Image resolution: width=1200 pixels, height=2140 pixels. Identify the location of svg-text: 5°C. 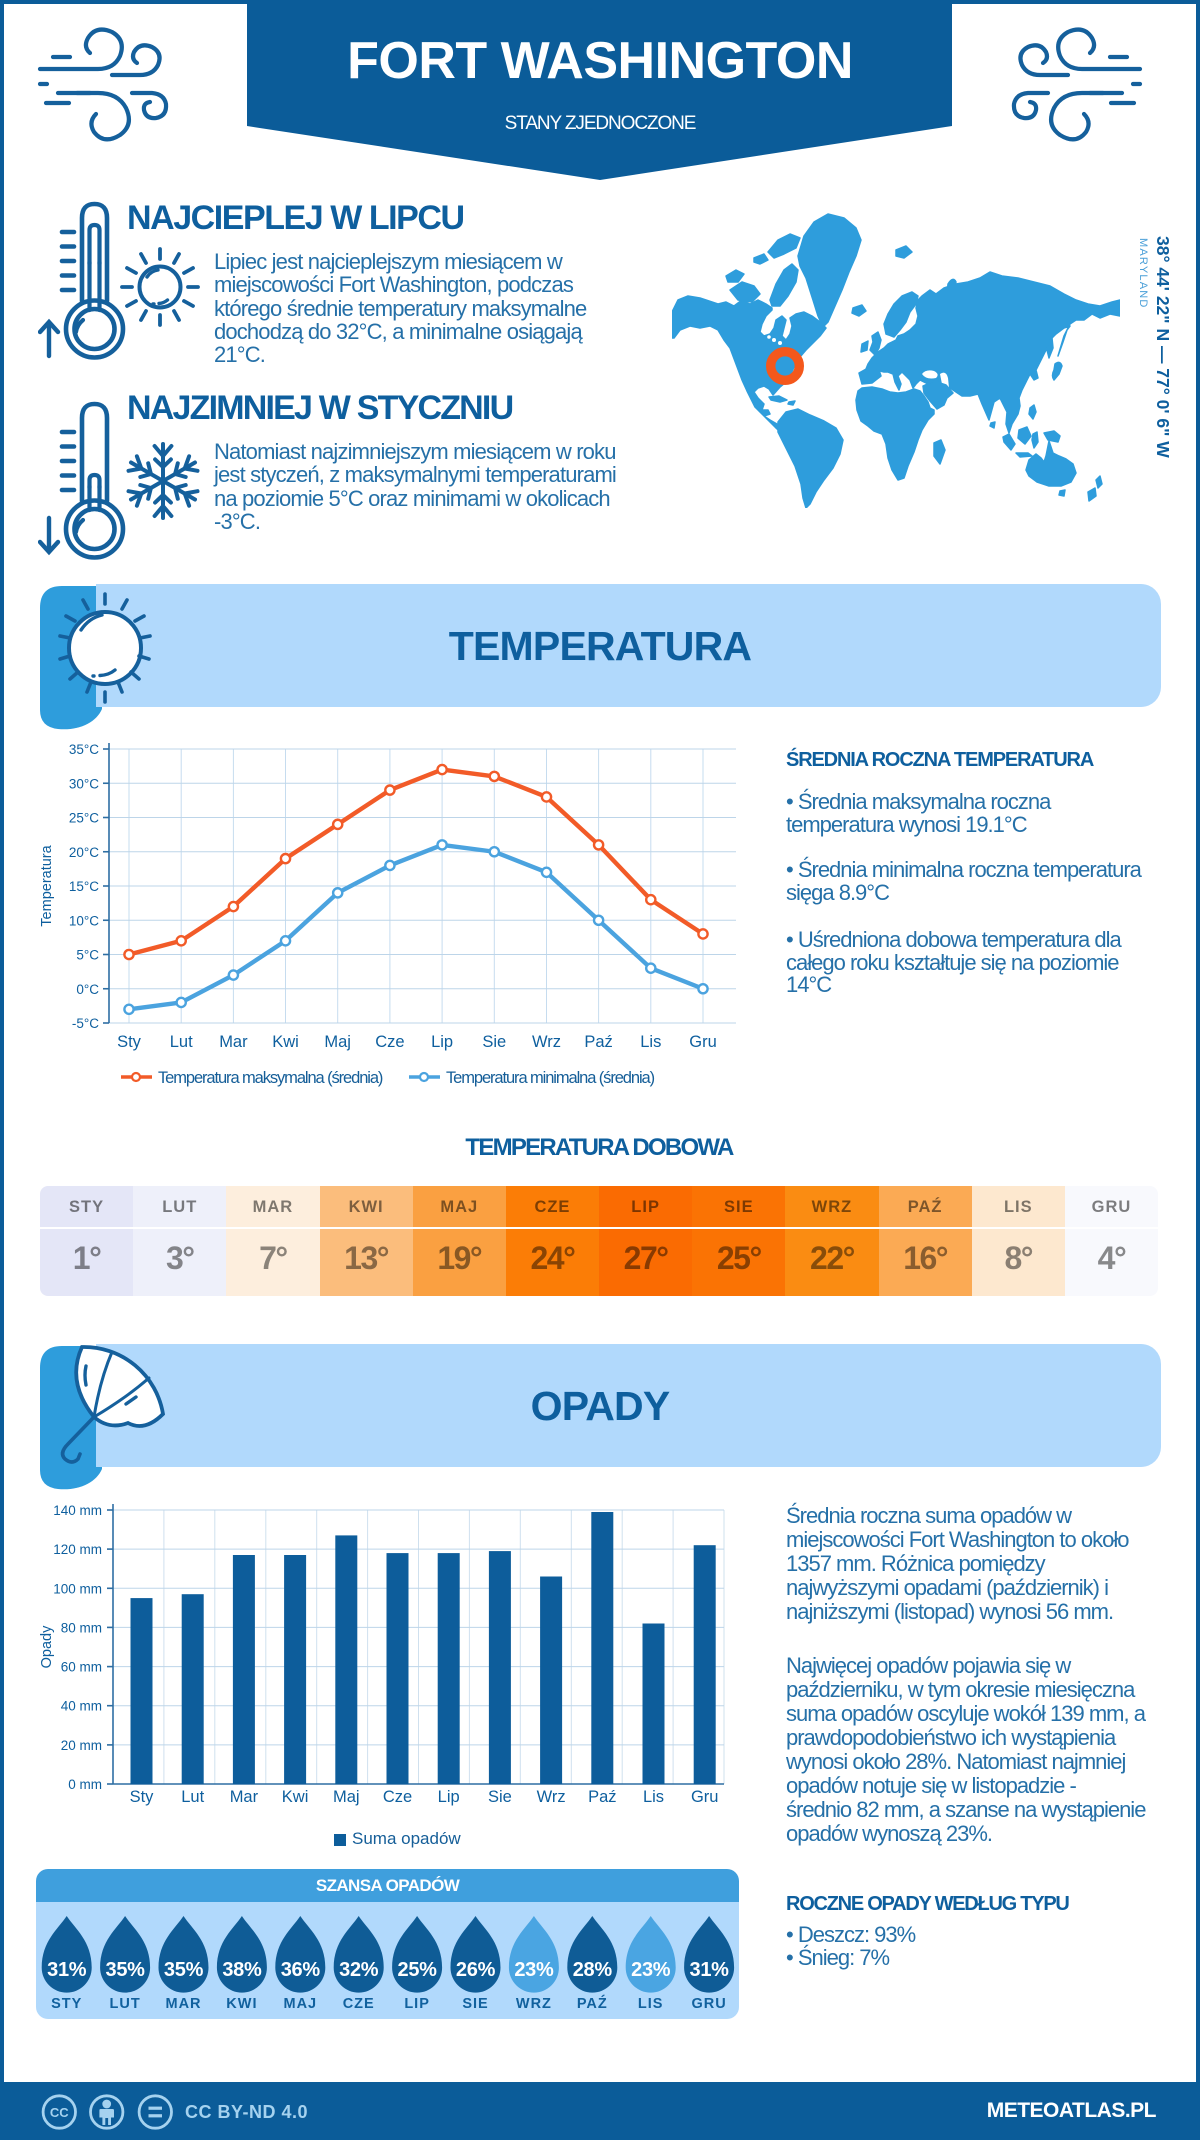
(87, 955).